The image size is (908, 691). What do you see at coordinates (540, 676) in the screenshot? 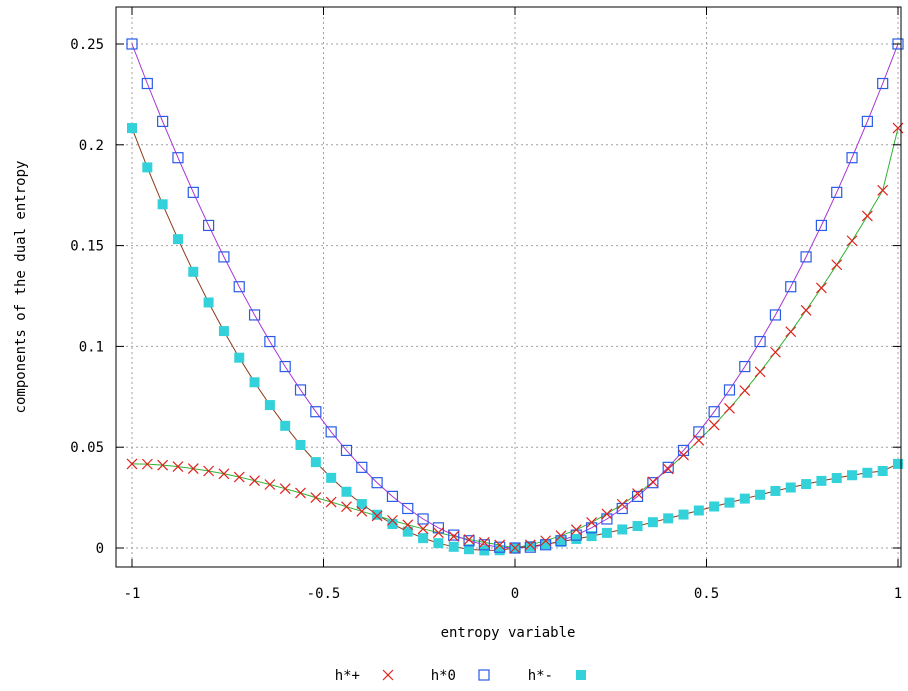
I see `legend-label: h*-` at bounding box center [540, 676].